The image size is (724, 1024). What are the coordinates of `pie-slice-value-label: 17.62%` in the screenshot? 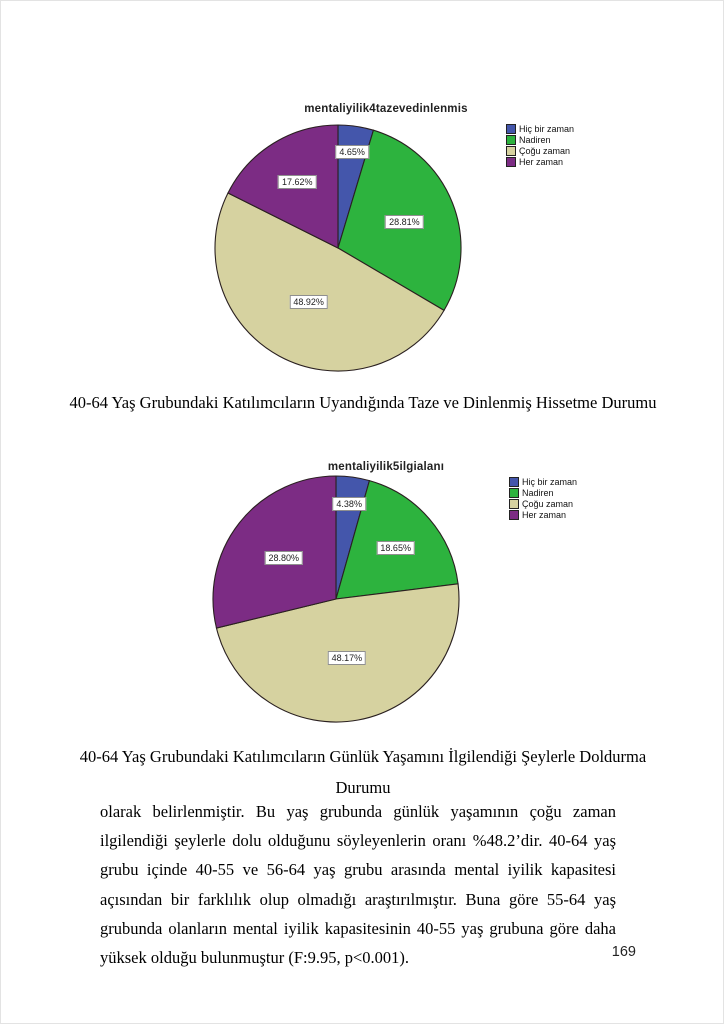 It's located at (297, 182).